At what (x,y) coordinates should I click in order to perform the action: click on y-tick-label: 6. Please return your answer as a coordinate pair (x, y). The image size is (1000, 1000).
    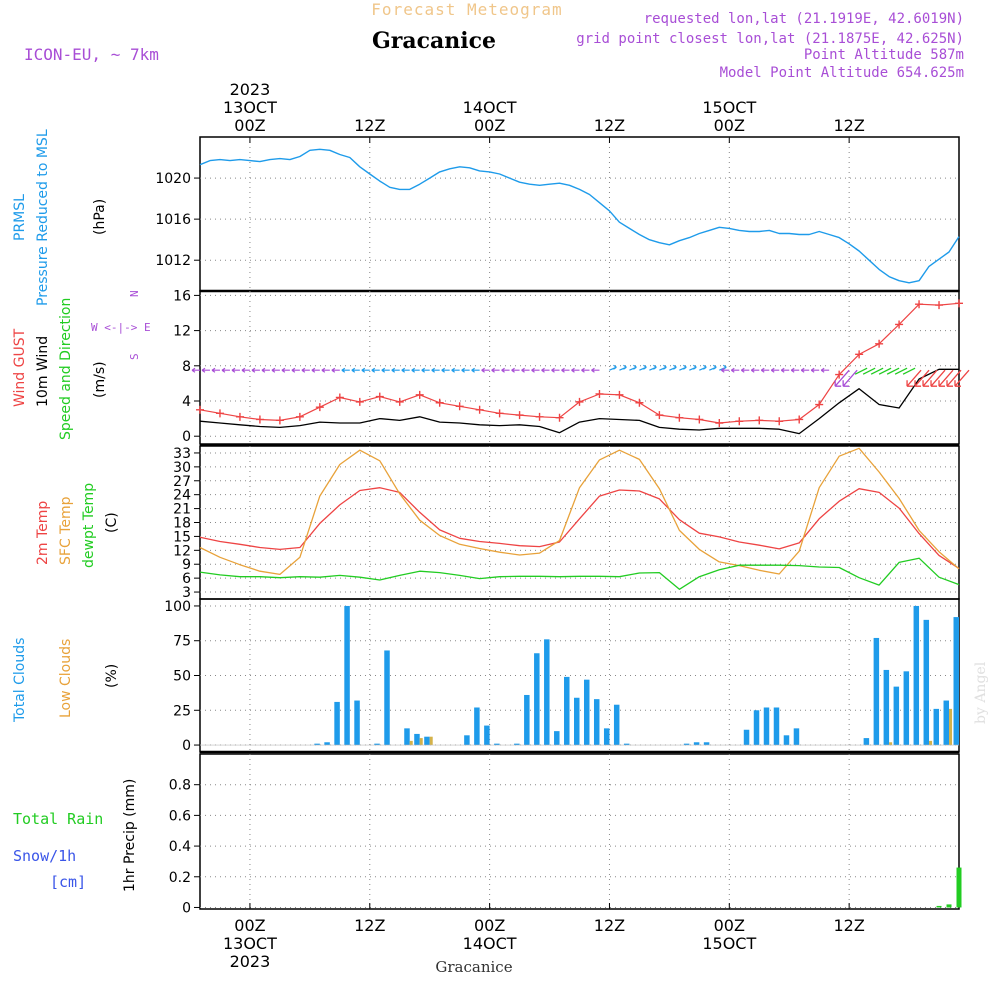
    Looking at the image, I should click on (186, 579).